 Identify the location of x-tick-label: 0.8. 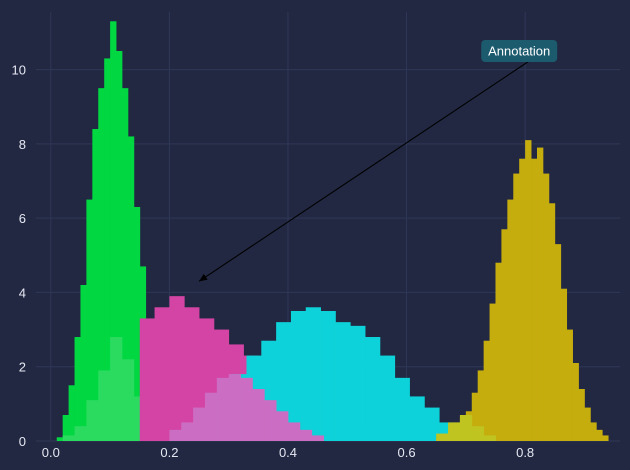
(525, 452).